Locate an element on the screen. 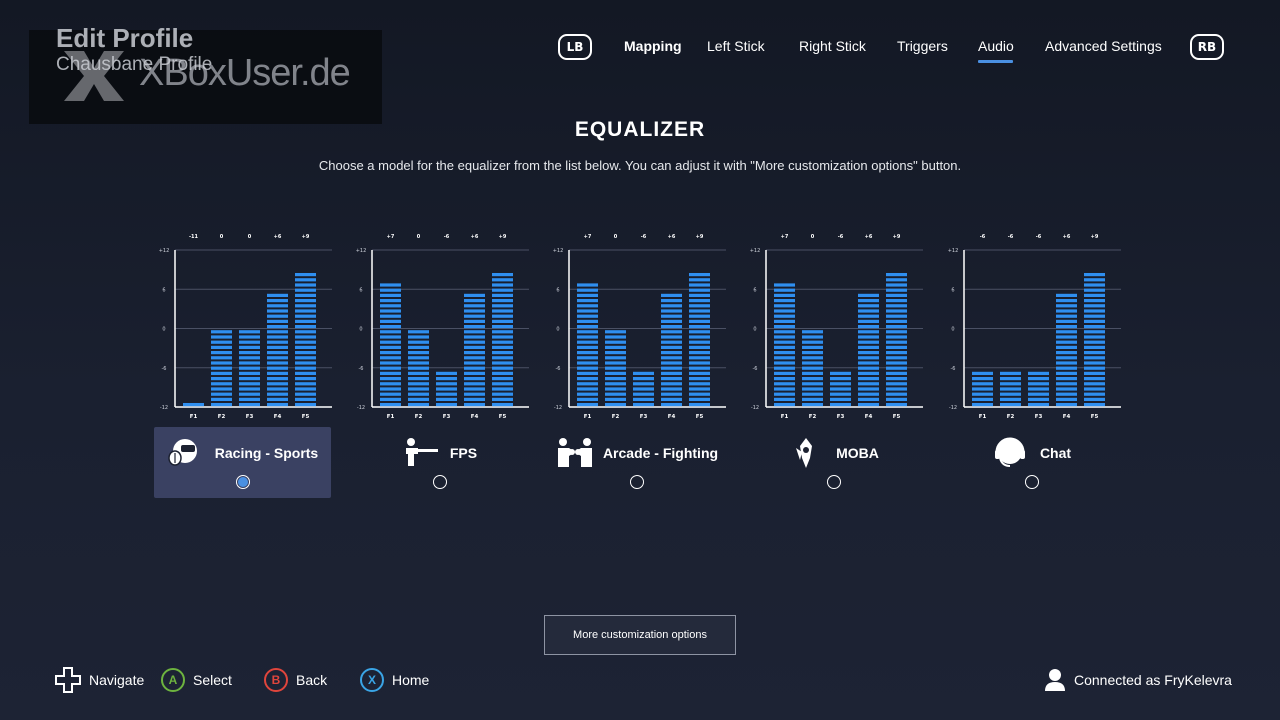  eq-chart: +12 6 0 -6 -12 +7 F1 0 F2 -6 F3 +6 F4 +9 F5 is located at coordinates (639, 327).